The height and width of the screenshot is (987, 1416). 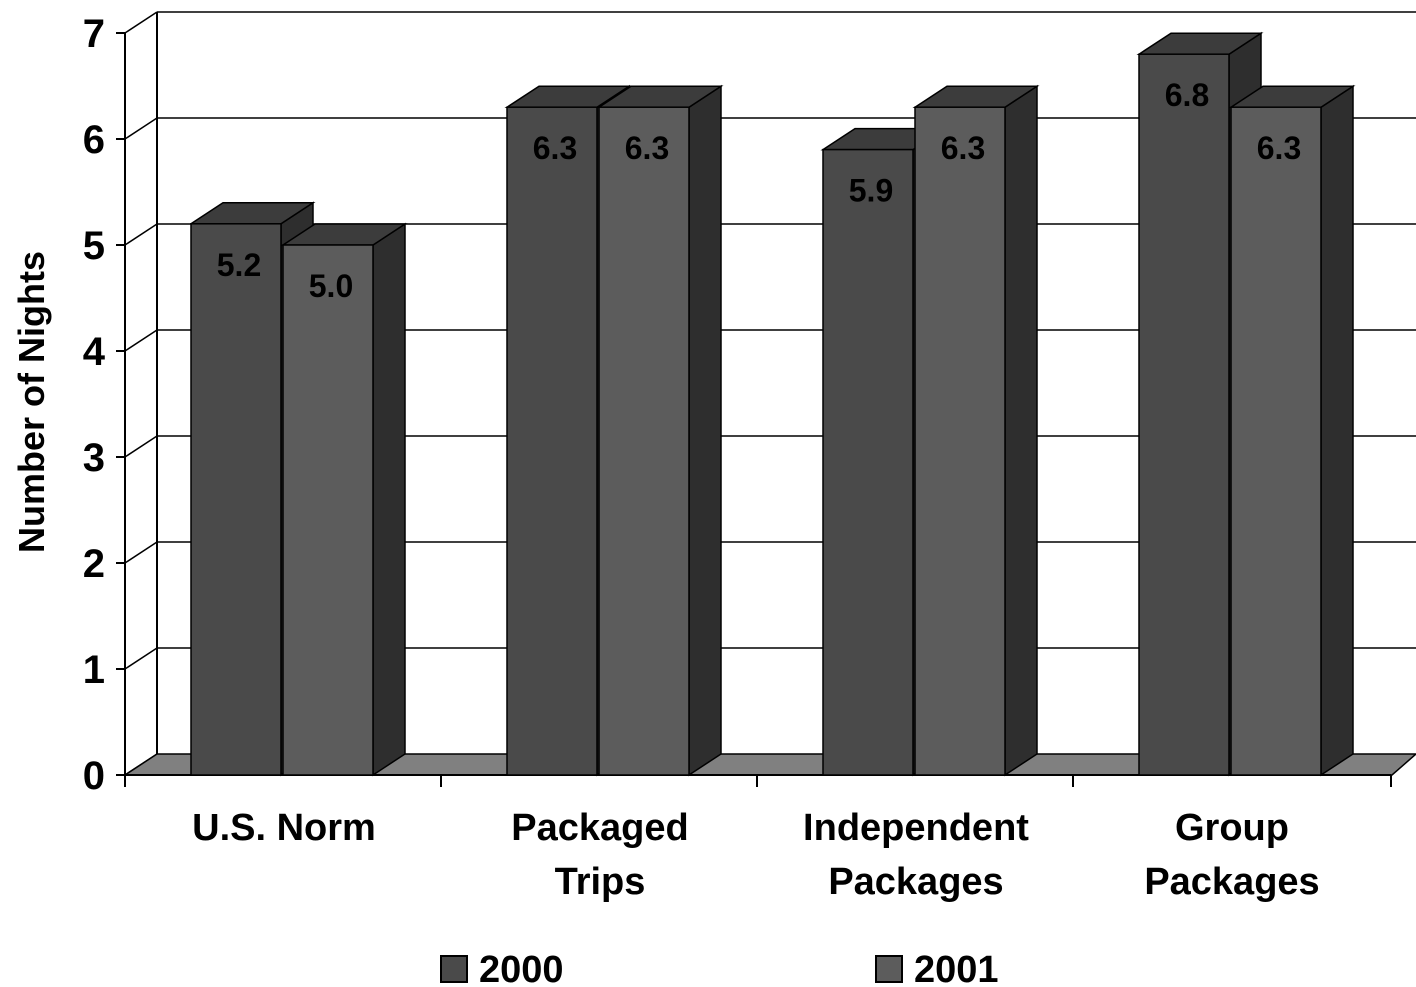 What do you see at coordinates (94, 352) in the screenshot?
I see `y-tick-label: 4` at bounding box center [94, 352].